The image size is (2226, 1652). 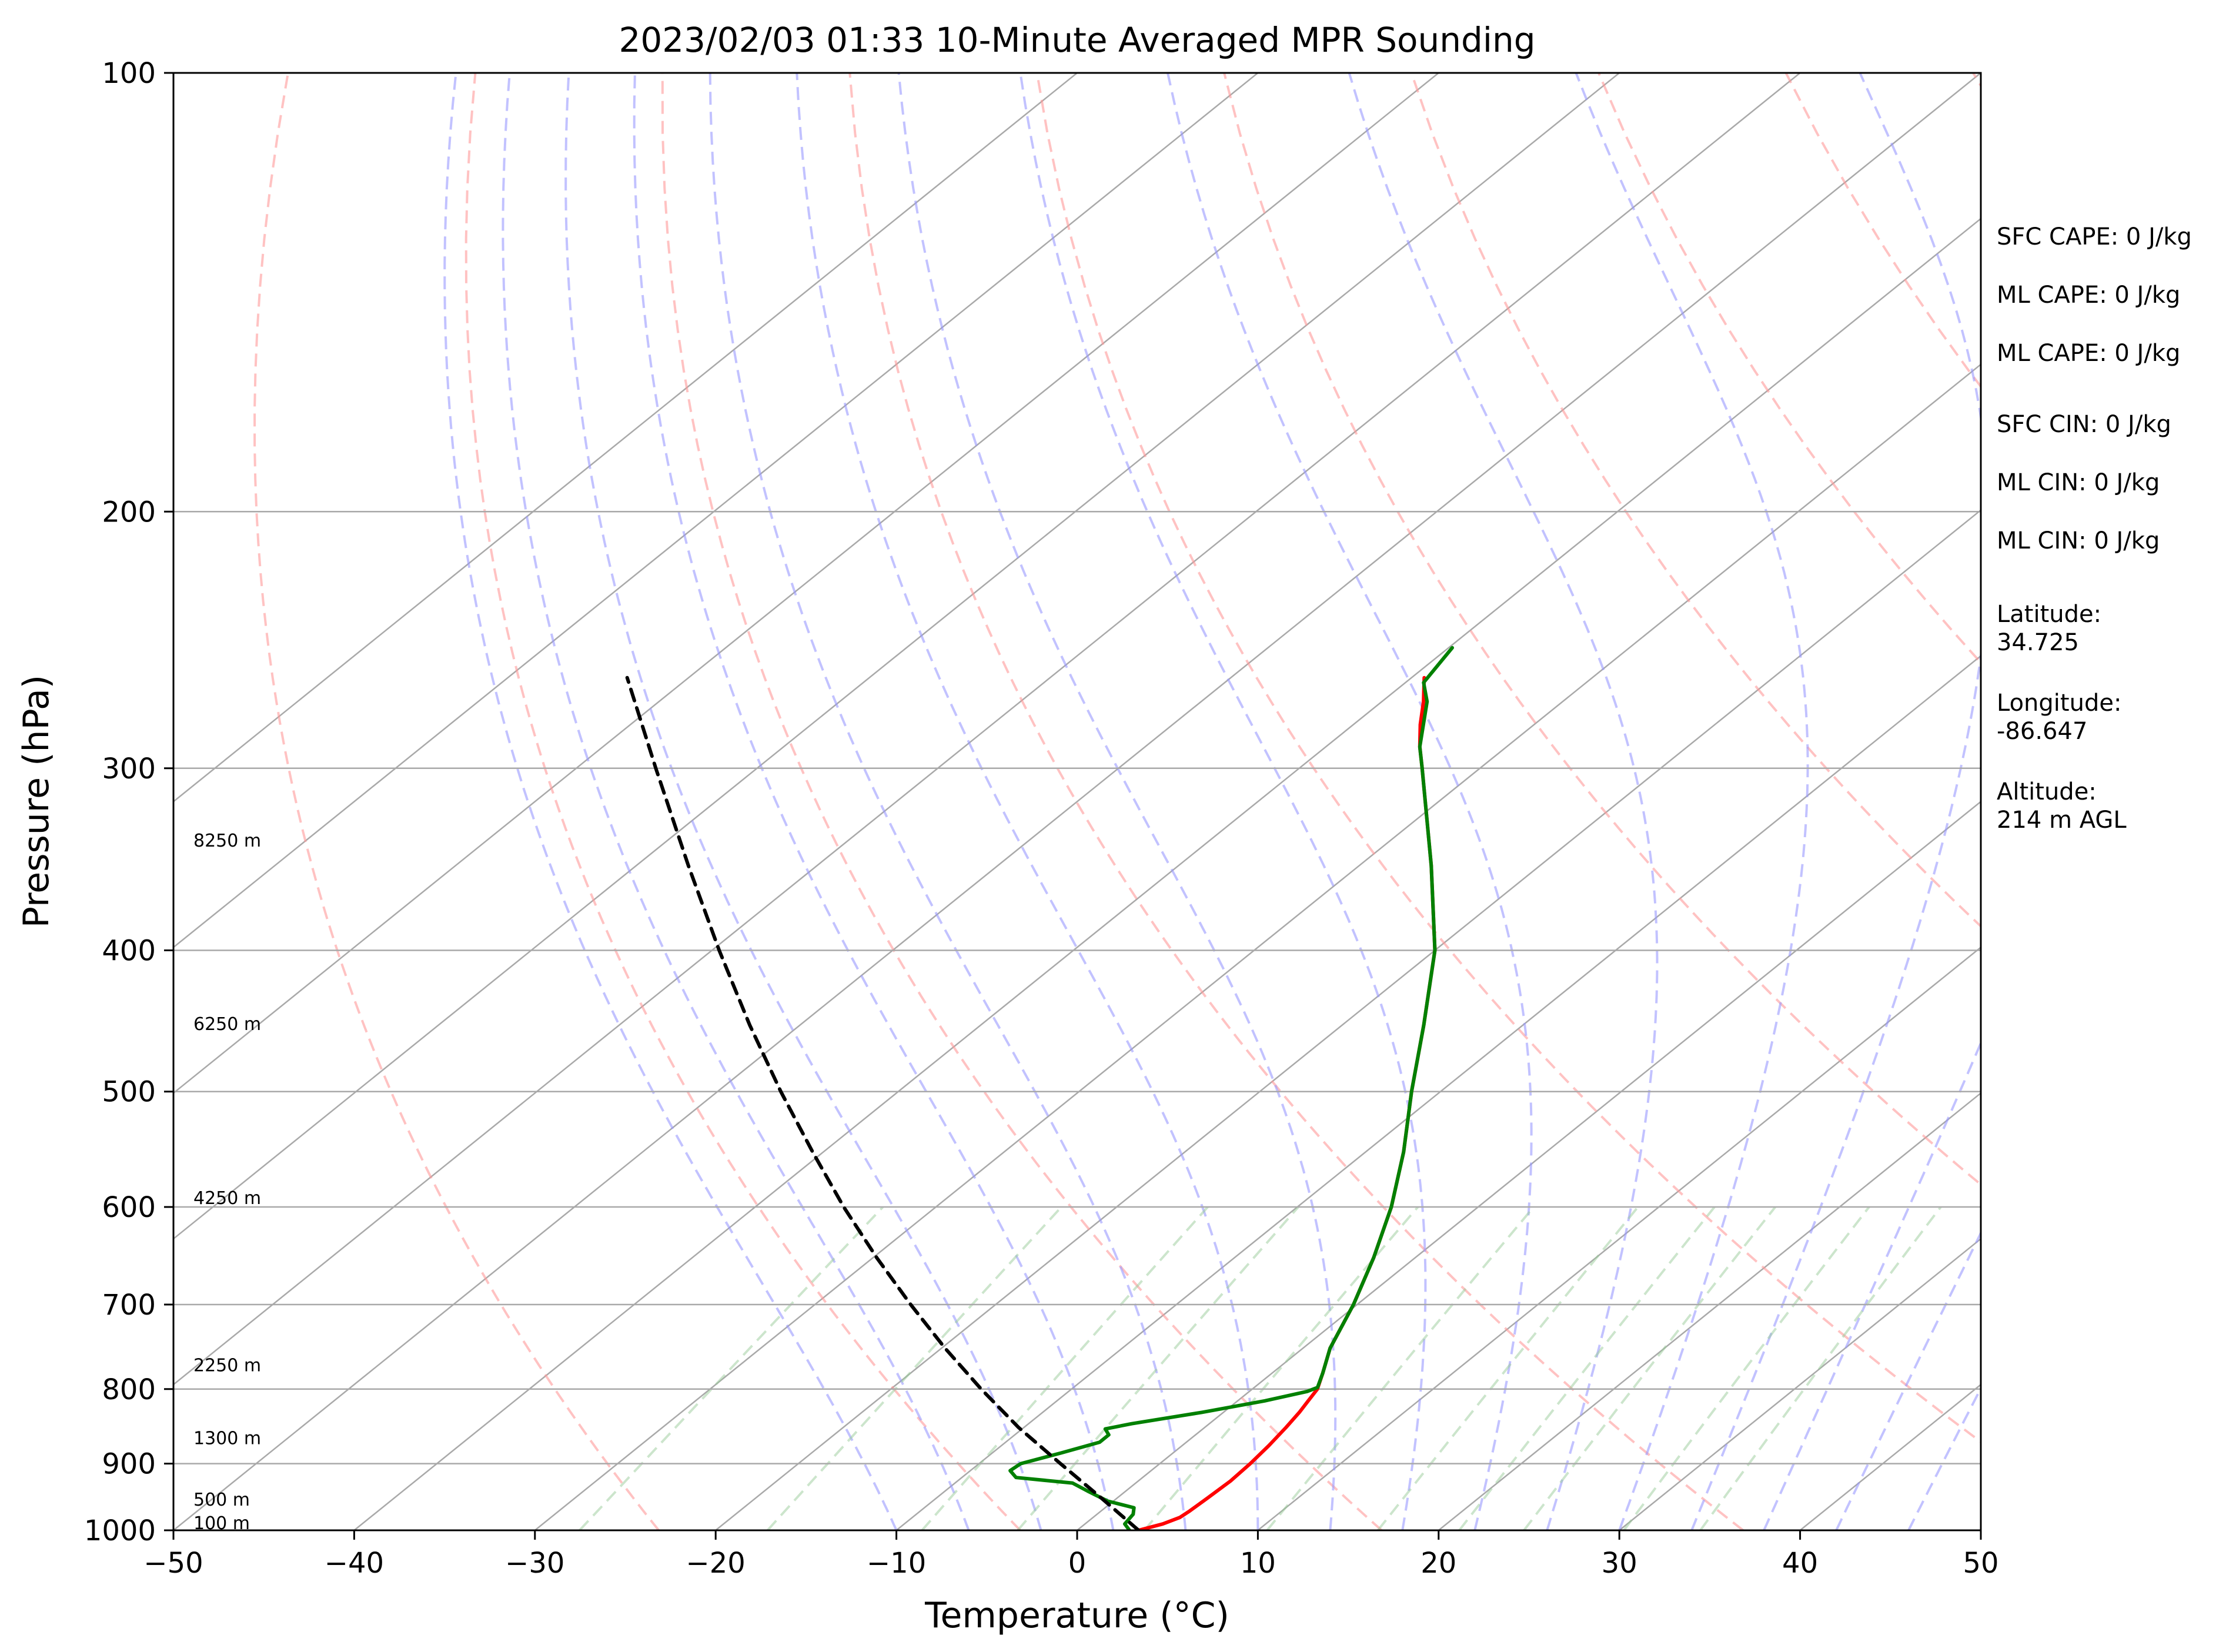 I want to click on x-tick-label: 20, so click(x=1438, y=1564).